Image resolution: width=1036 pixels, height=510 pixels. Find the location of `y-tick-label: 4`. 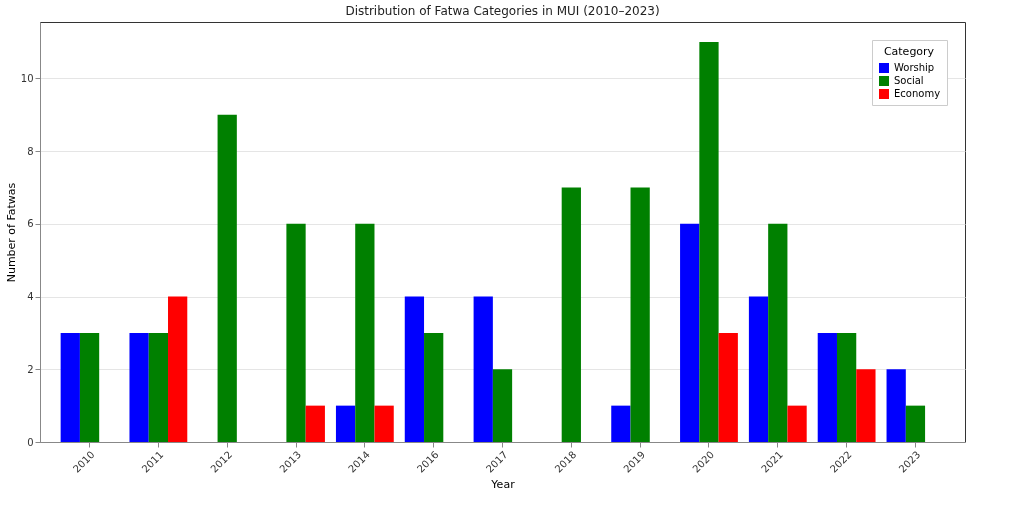

y-tick-label: 4 is located at coordinates (30, 297).